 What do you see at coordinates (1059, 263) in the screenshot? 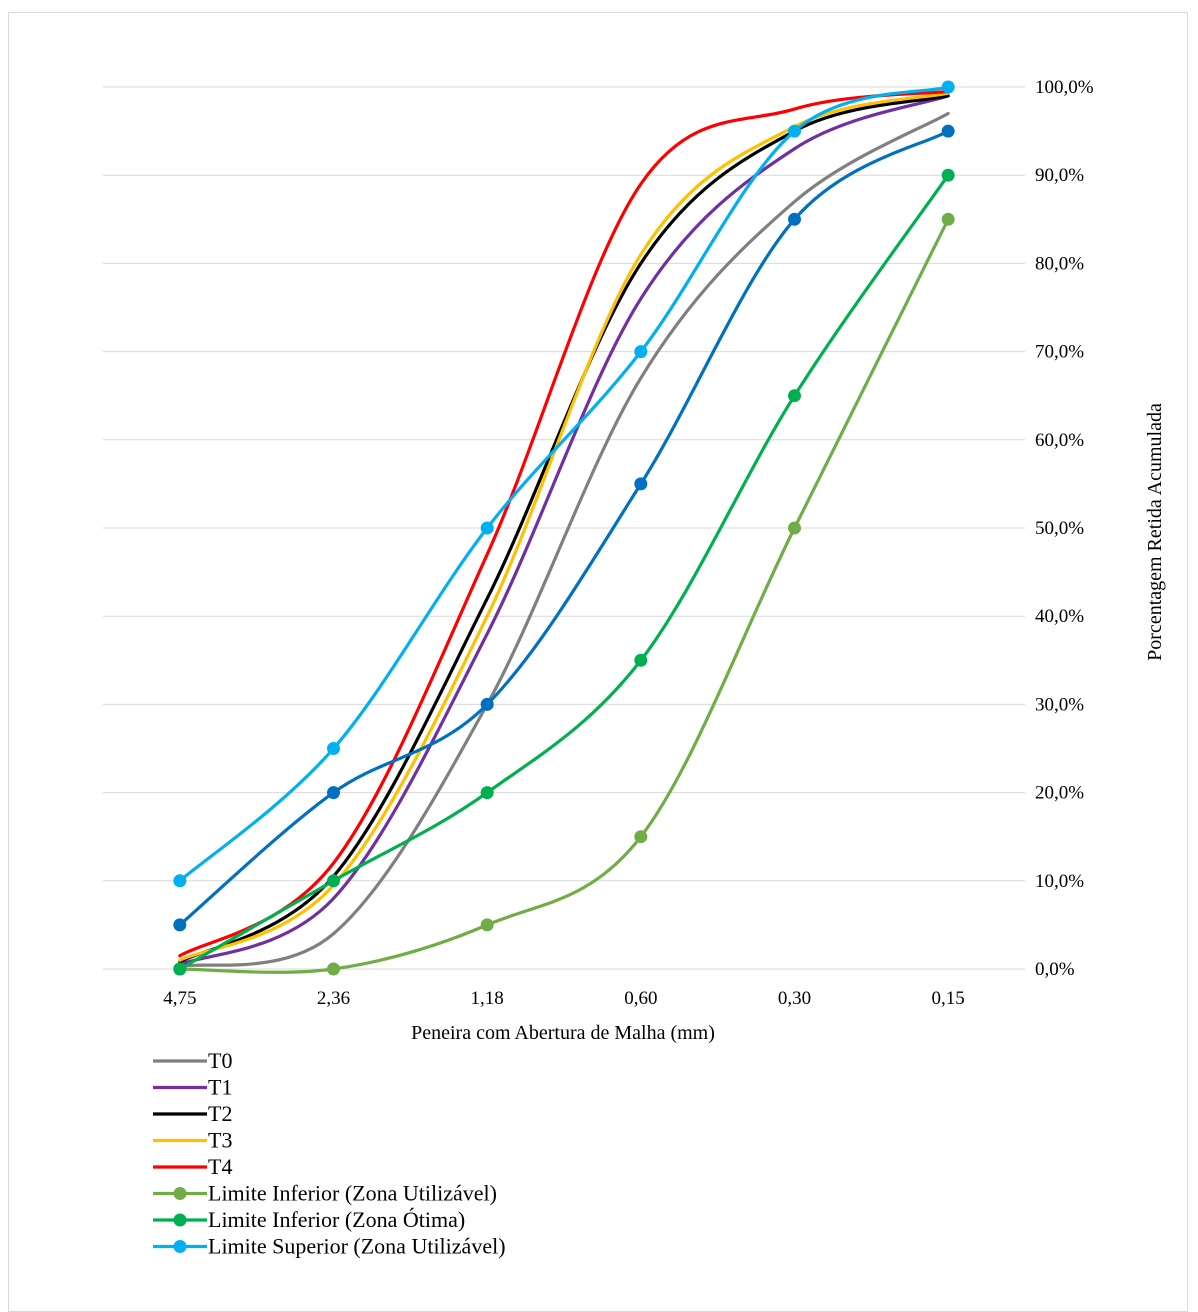
I see `y-tick-label: 80,0%` at bounding box center [1059, 263].